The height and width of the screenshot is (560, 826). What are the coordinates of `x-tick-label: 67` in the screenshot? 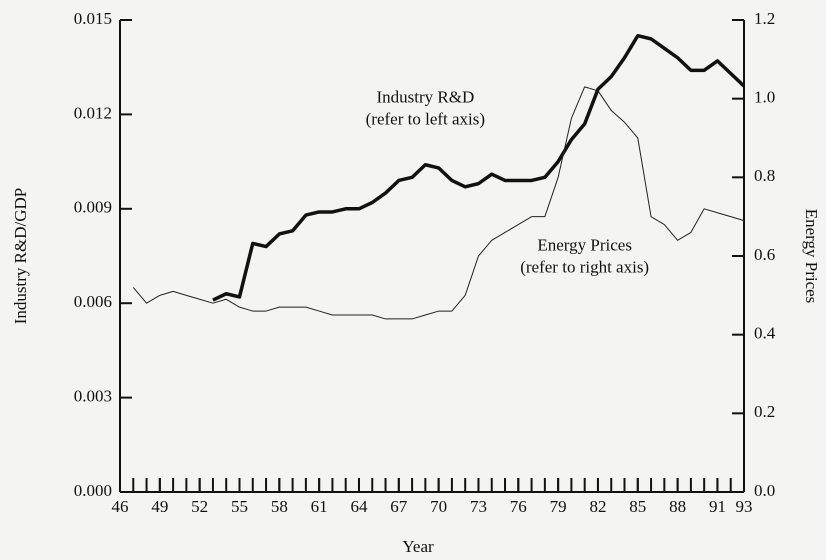 It's located at (399, 506).